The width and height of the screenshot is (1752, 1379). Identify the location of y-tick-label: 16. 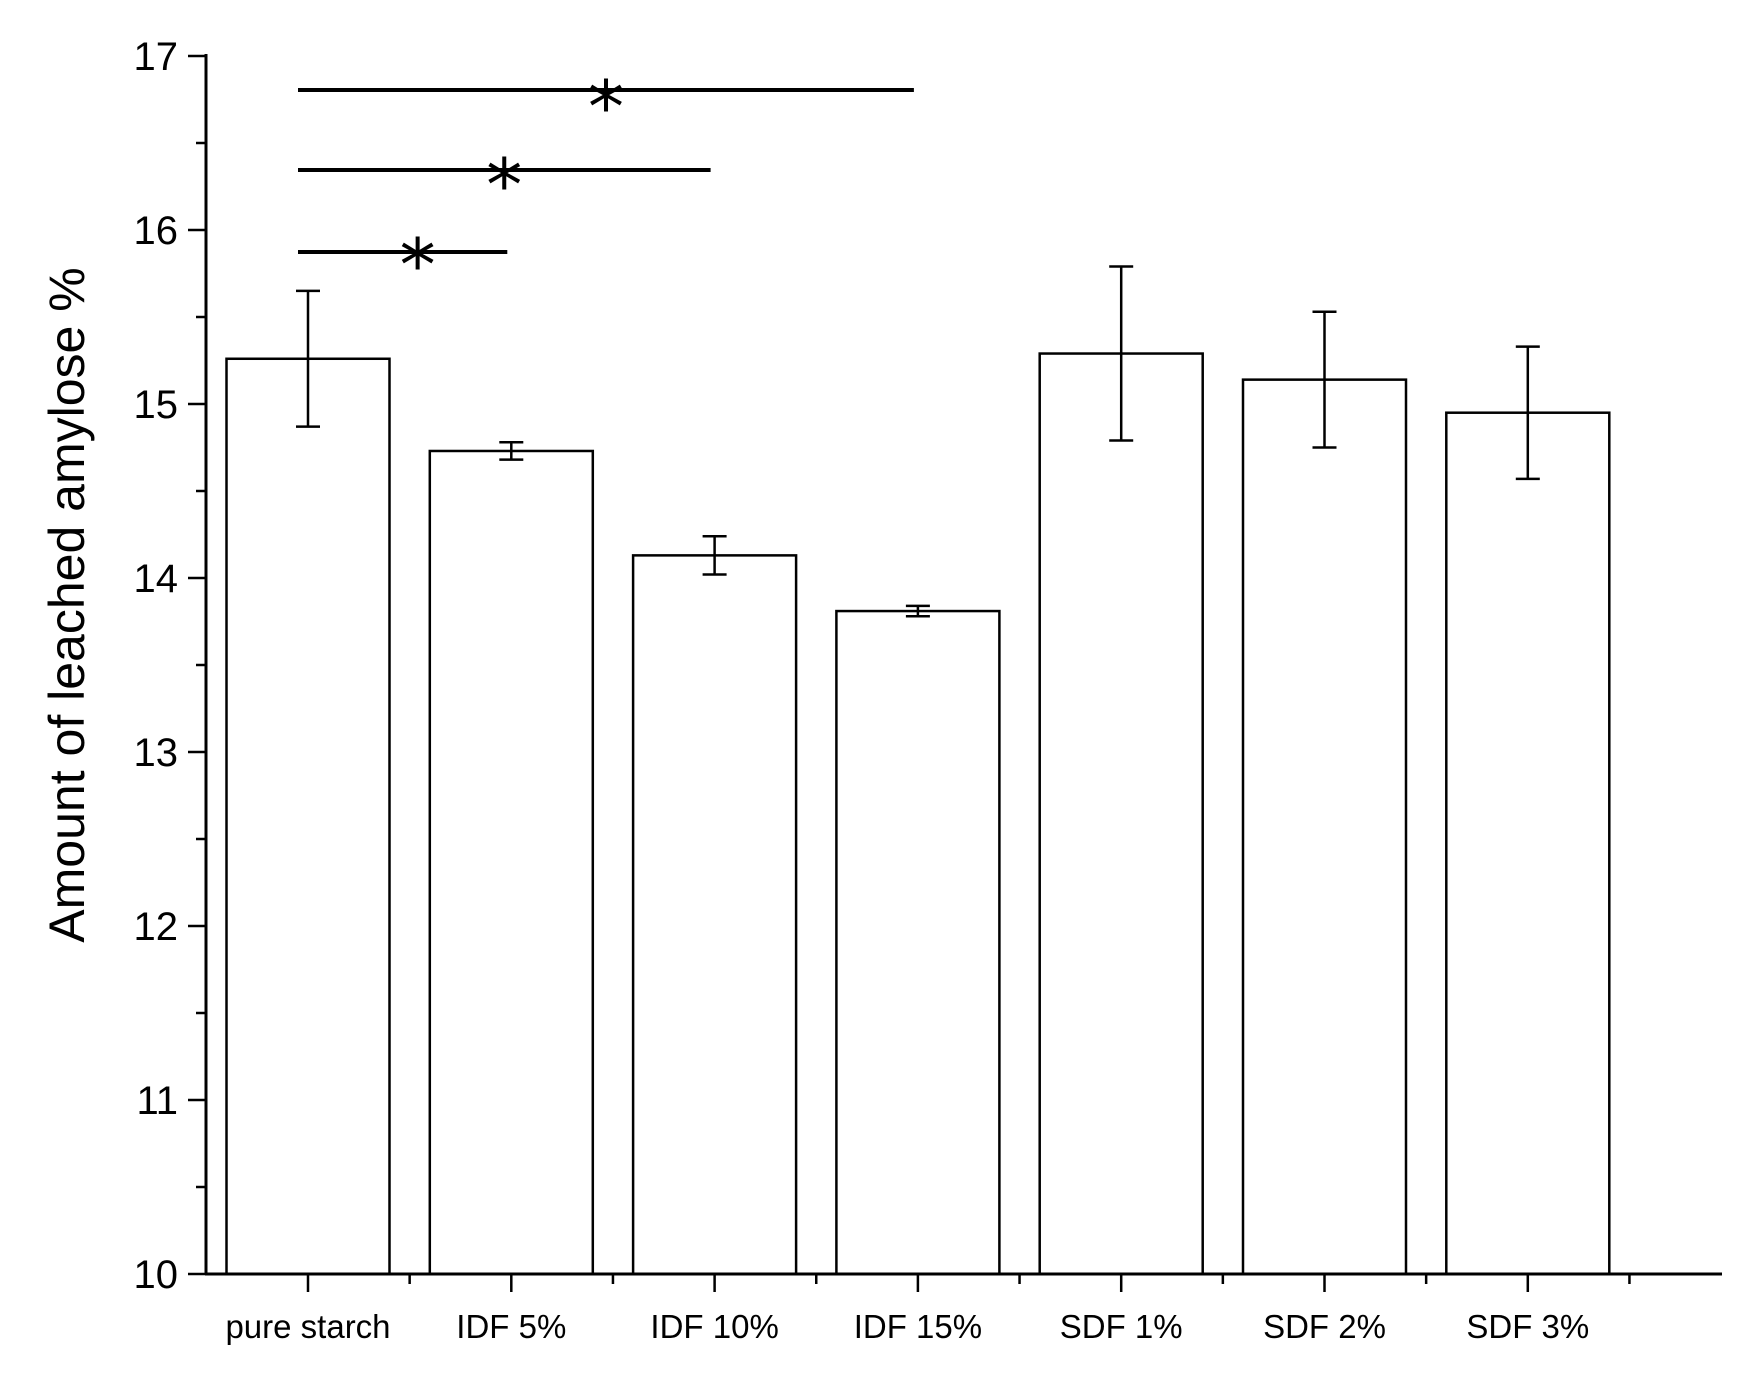
(156, 231).